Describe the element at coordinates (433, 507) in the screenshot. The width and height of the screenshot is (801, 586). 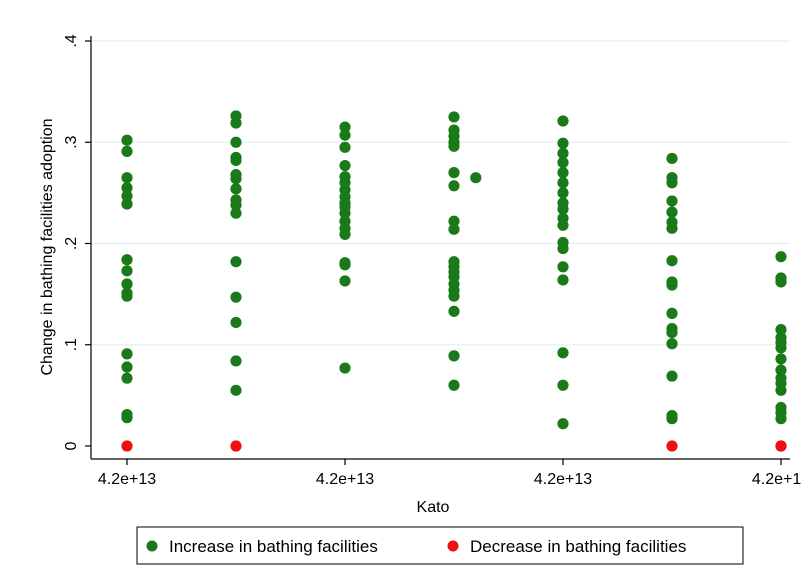
I see `x-axis-title: Kato` at that location.